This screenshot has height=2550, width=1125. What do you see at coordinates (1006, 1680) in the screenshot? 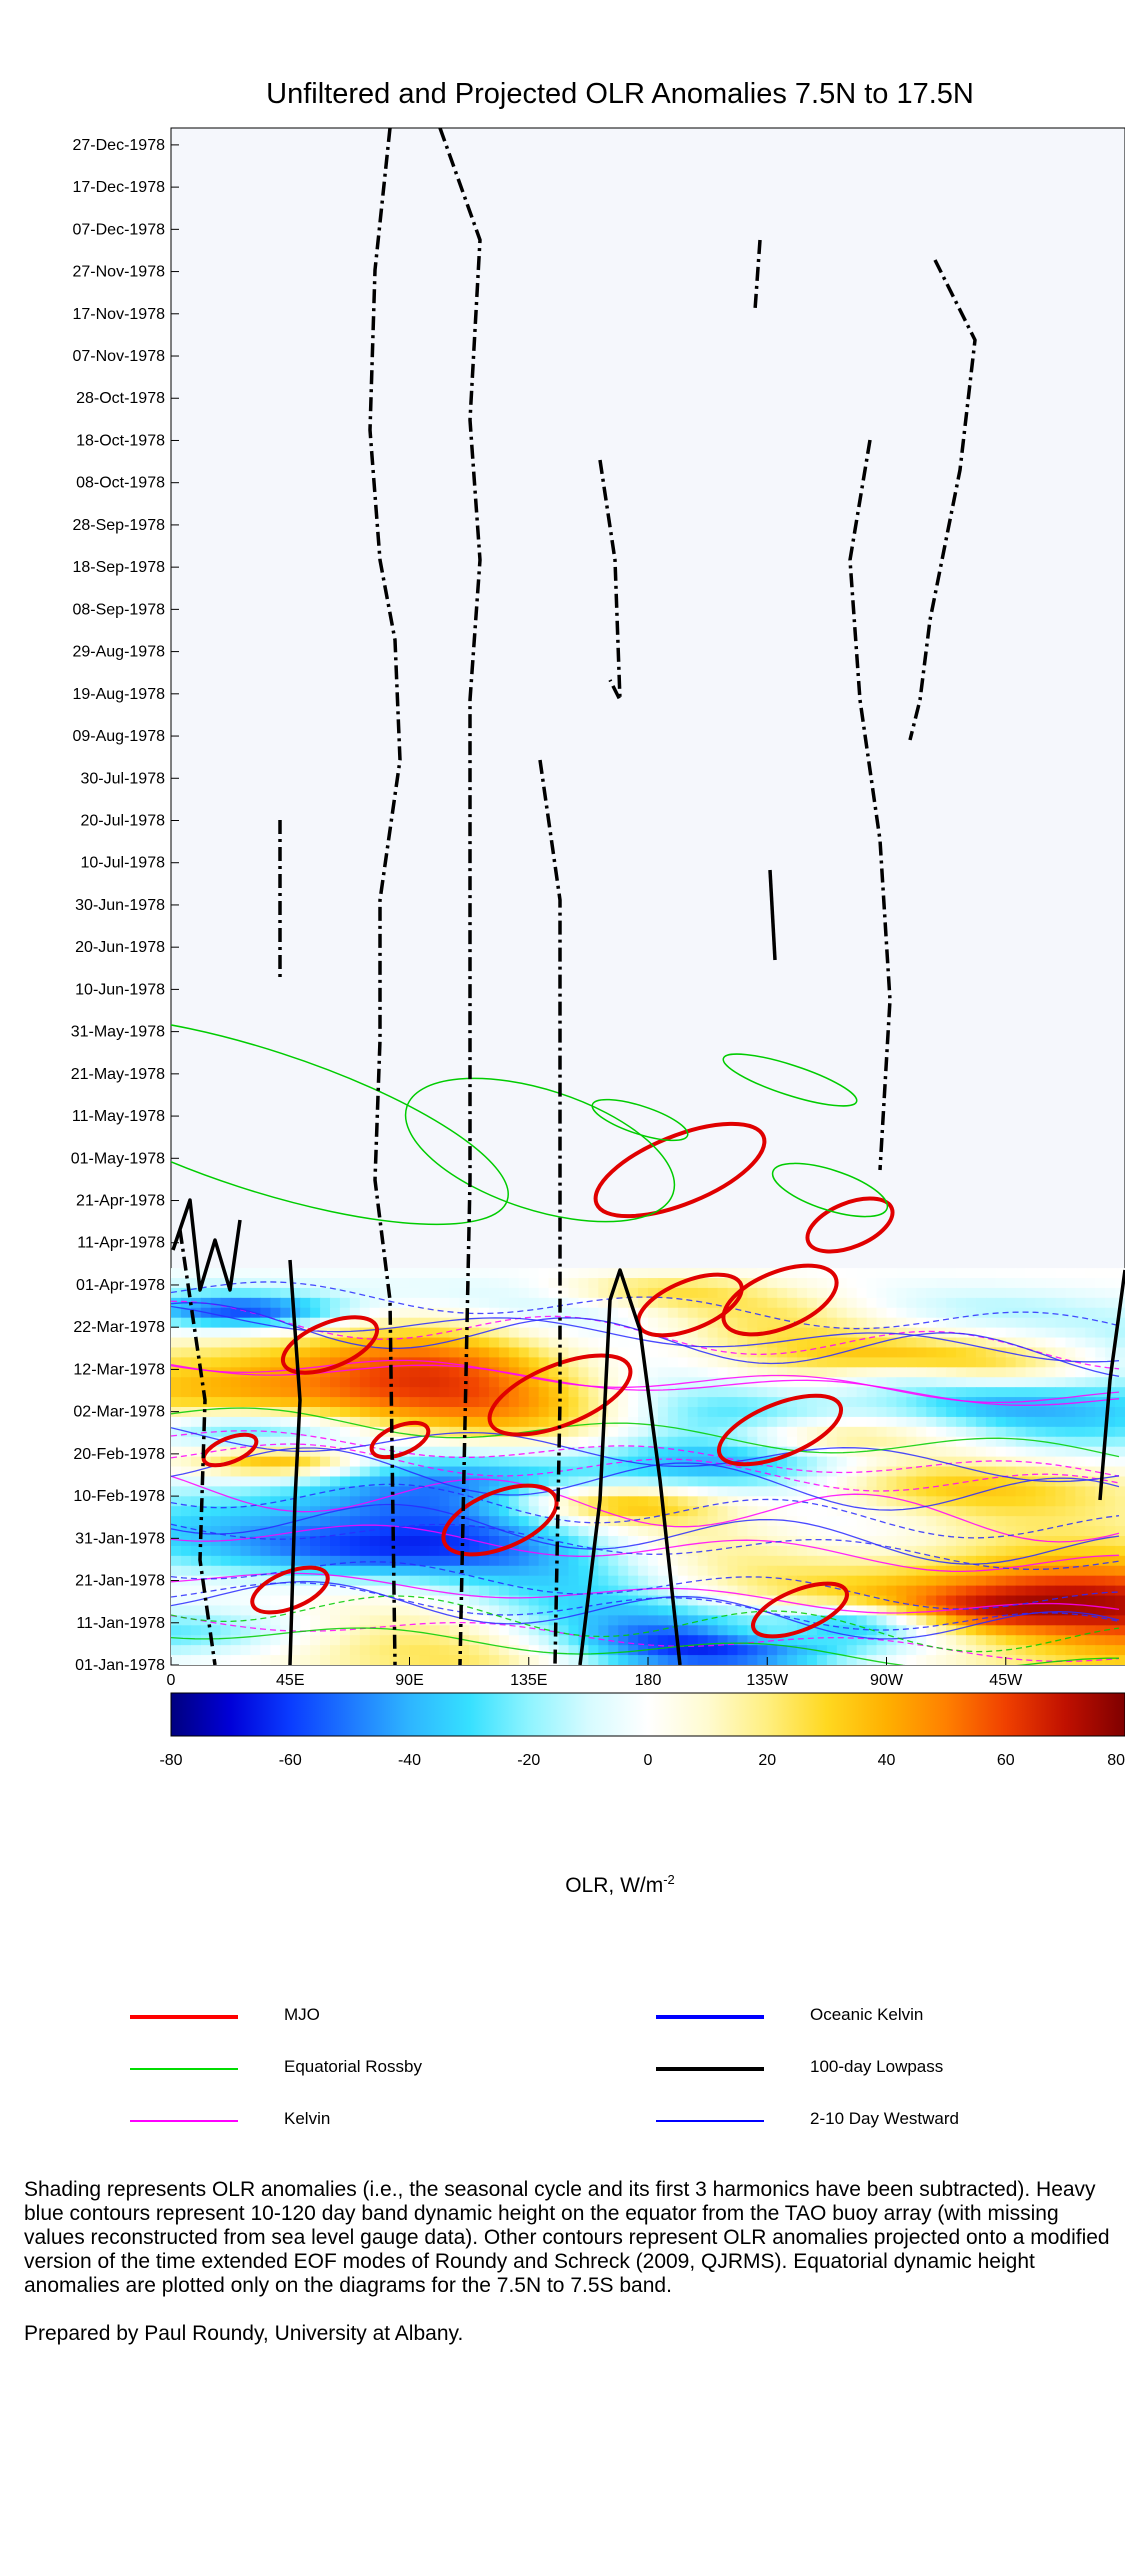
I see `x-tick-label: 45W` at bounding box center [1006, 1680].